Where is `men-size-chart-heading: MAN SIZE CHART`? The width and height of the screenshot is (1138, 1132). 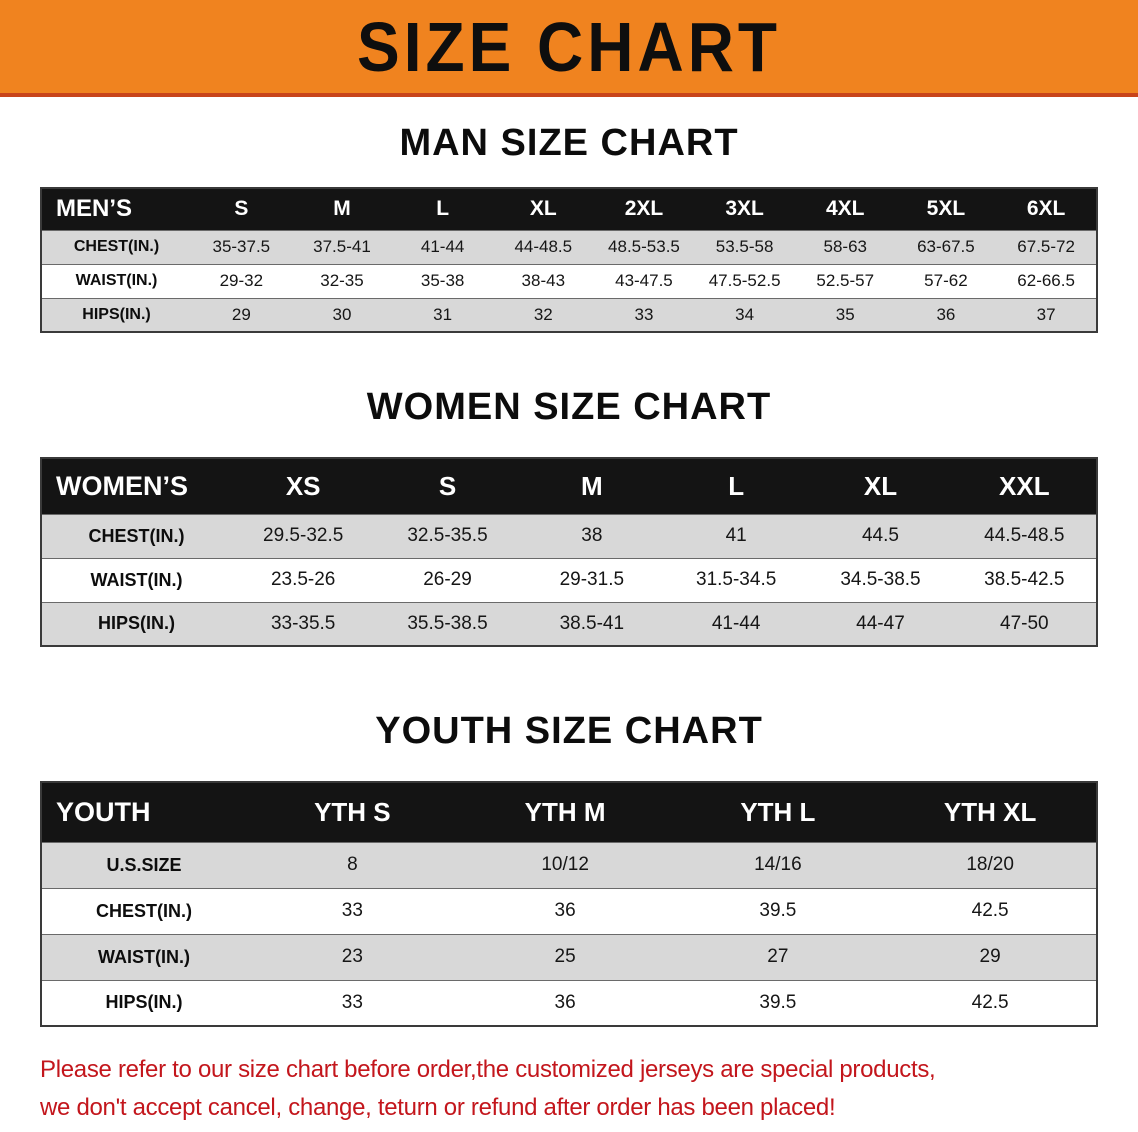 men-size-chart-heading: MAN SIZE CHART is located at coordinates (569, 143).